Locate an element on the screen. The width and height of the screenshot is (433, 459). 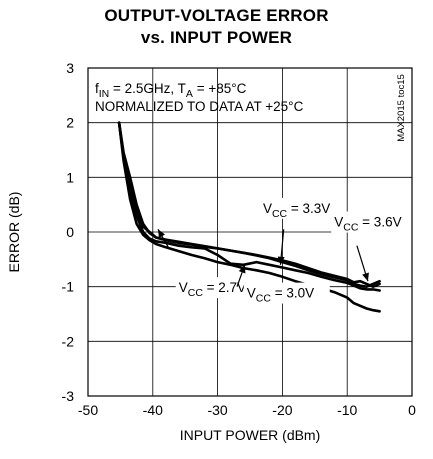
svg-text: VCC = 2.7V is located at coordinates (212, 289).